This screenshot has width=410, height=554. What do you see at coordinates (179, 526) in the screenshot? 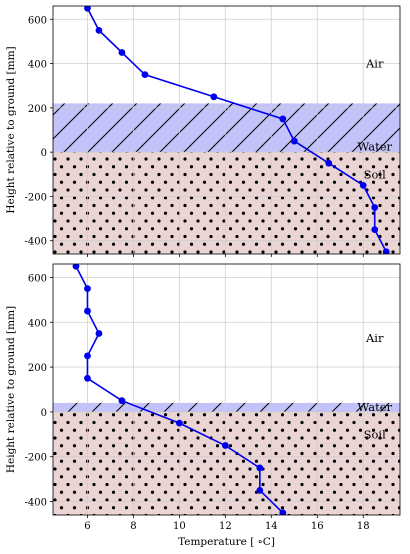
I see `x-tick-label: 10` at bounding box center [179, 526].